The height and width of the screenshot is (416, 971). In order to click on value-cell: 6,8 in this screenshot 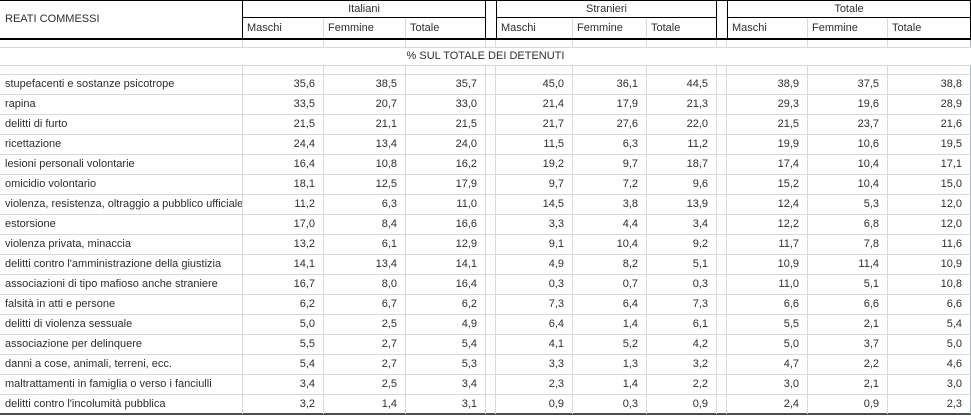, I will do `click(848, 224)`.